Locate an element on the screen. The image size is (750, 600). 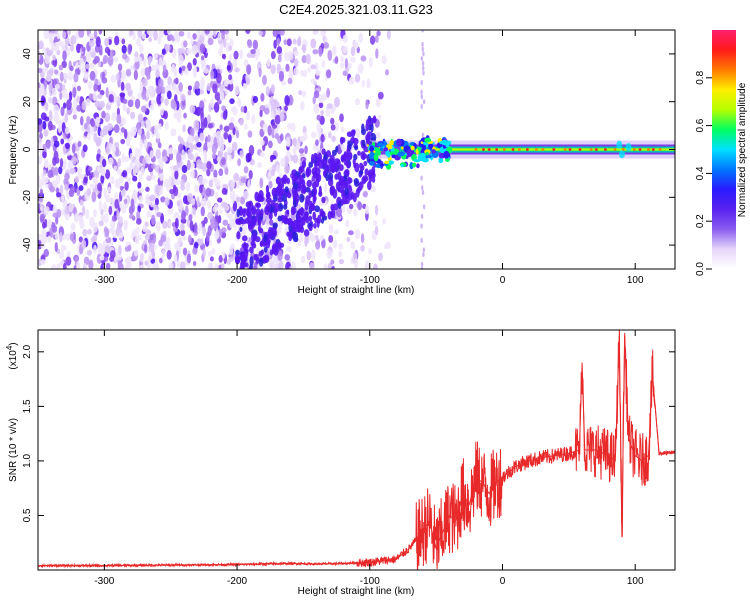
x-tick-label: 100 is located at coordinates (635, 280).